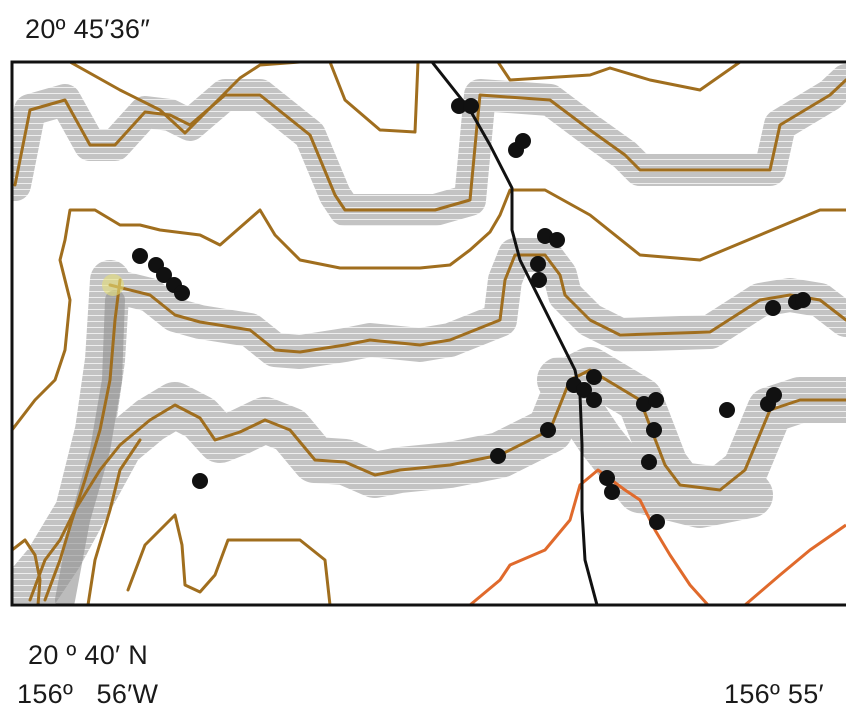 This screenshot has height=709, width=846. I want to click on left-longitude-label: 156º 56′W, so click(88, 694).